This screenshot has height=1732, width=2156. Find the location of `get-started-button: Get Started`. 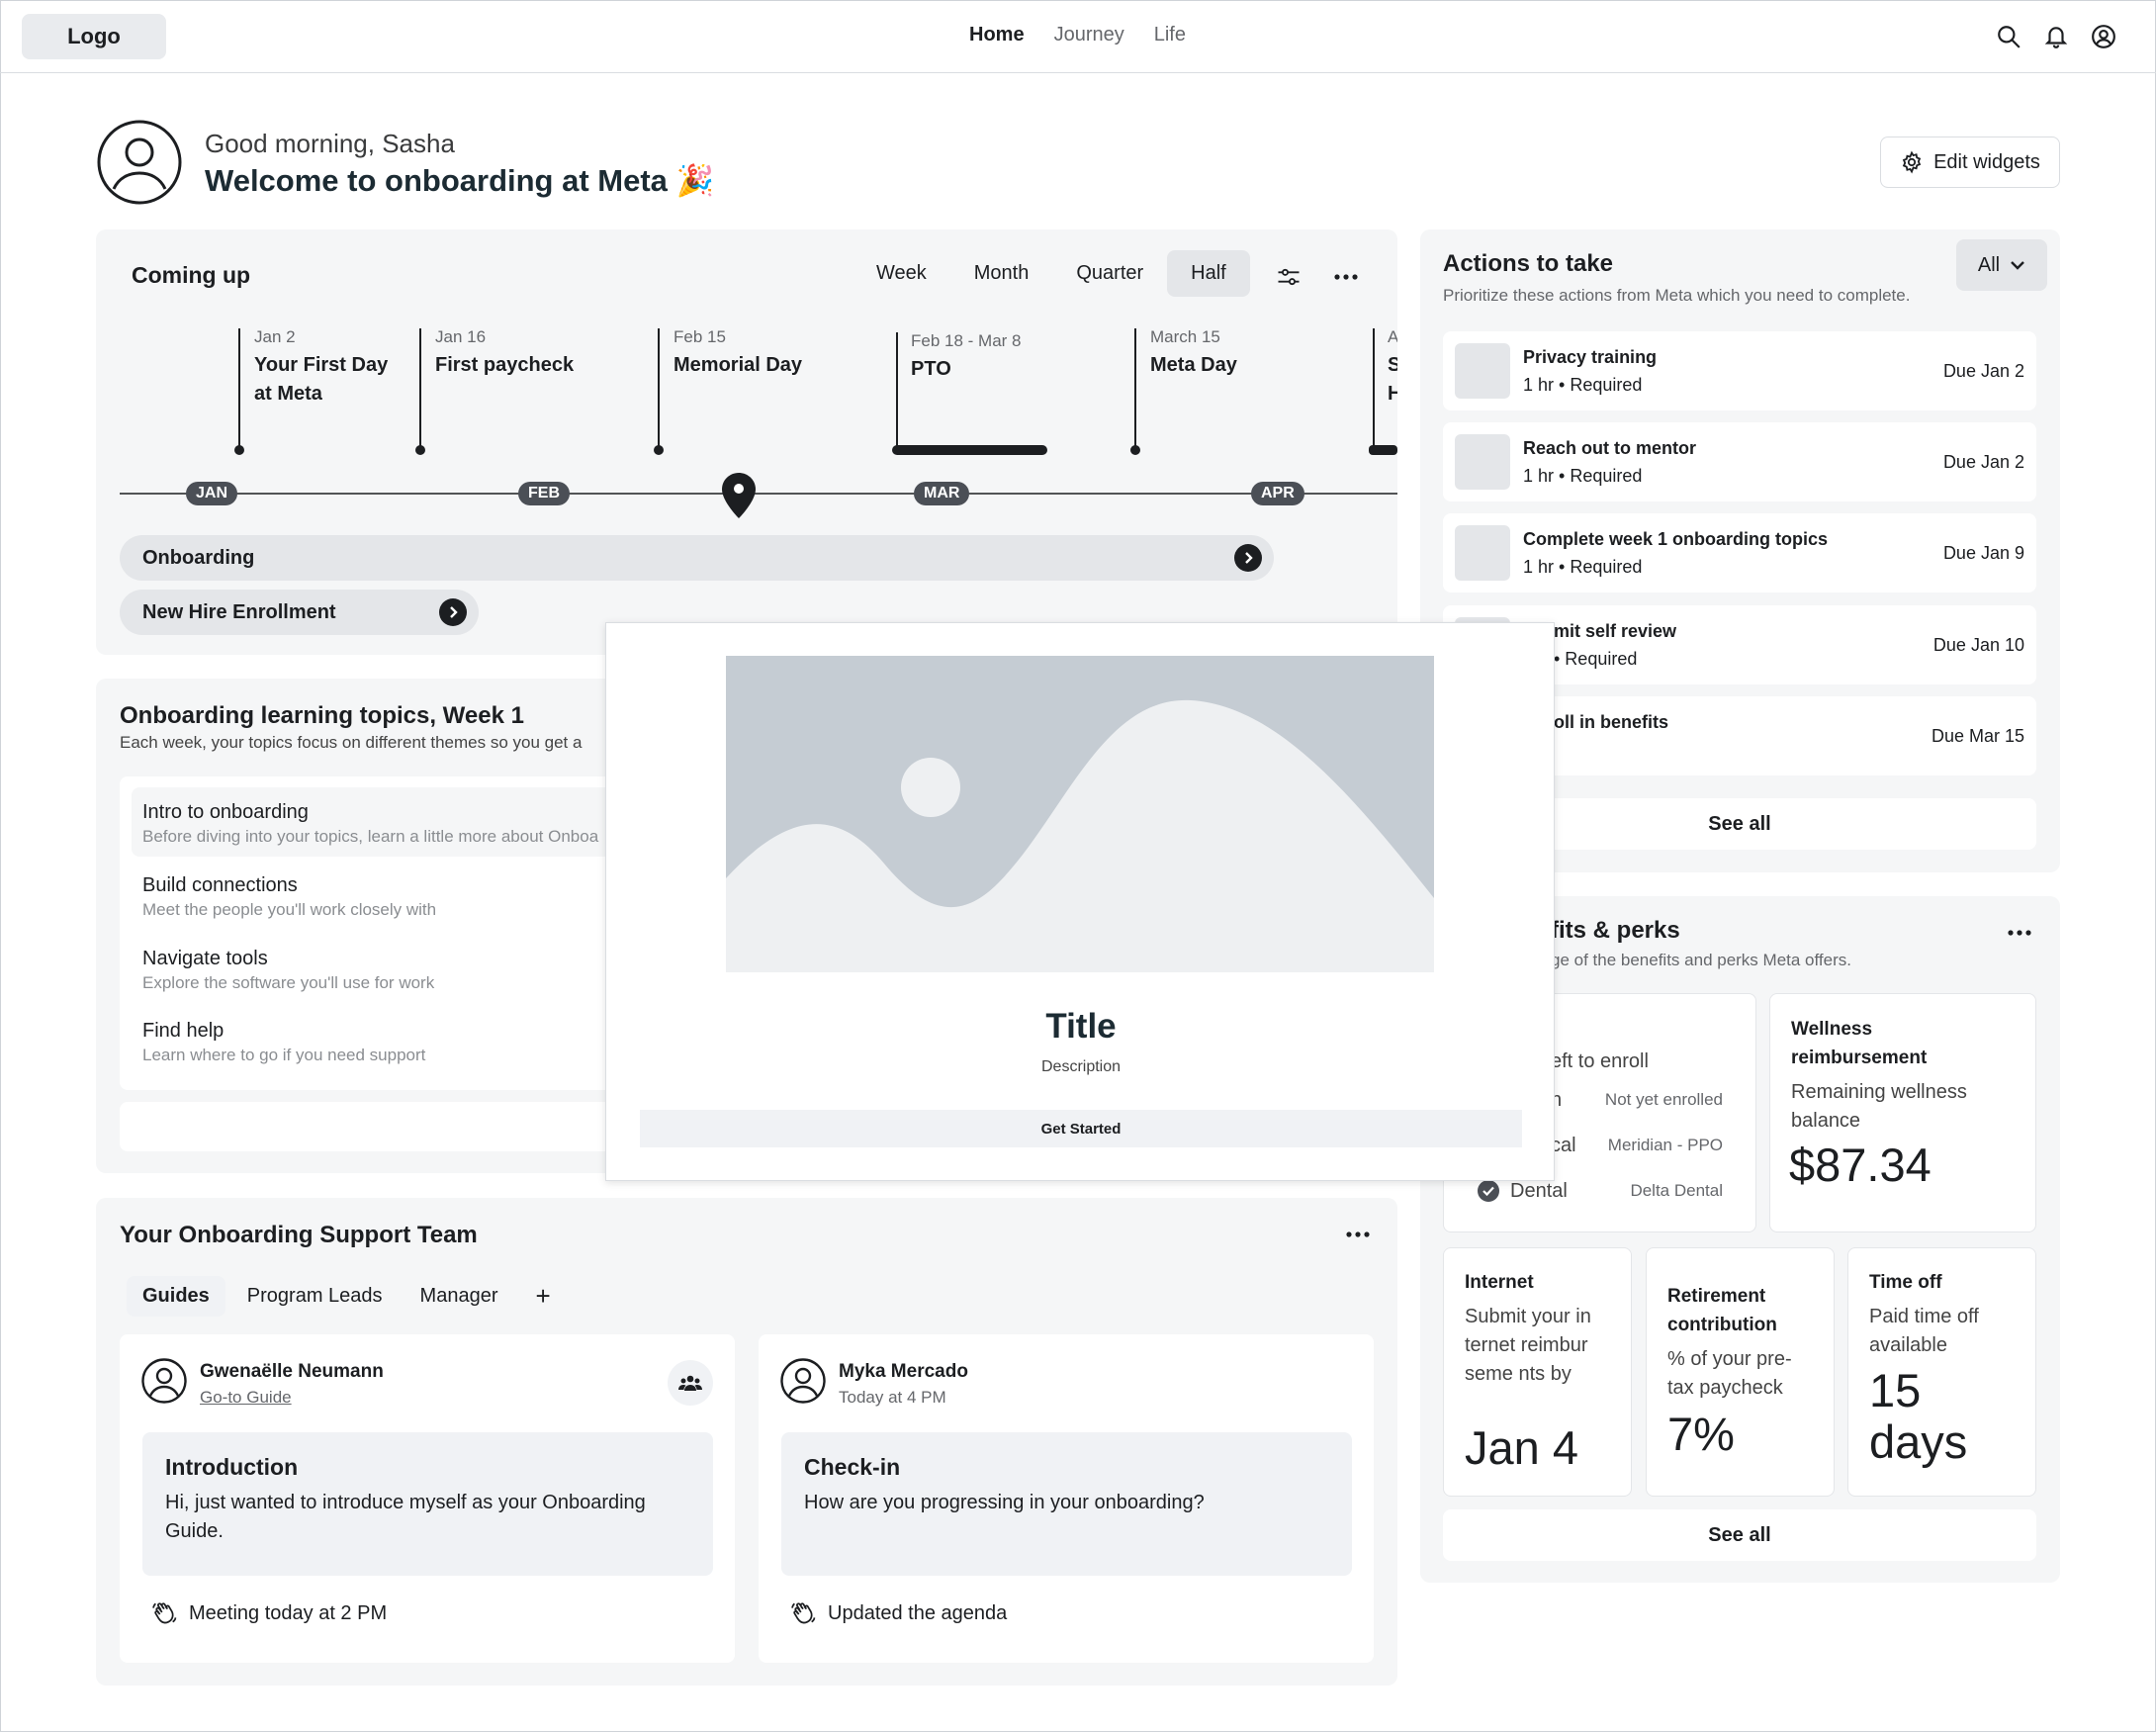

get-started-button: Get Started is located at coordinates (1081, 1128).